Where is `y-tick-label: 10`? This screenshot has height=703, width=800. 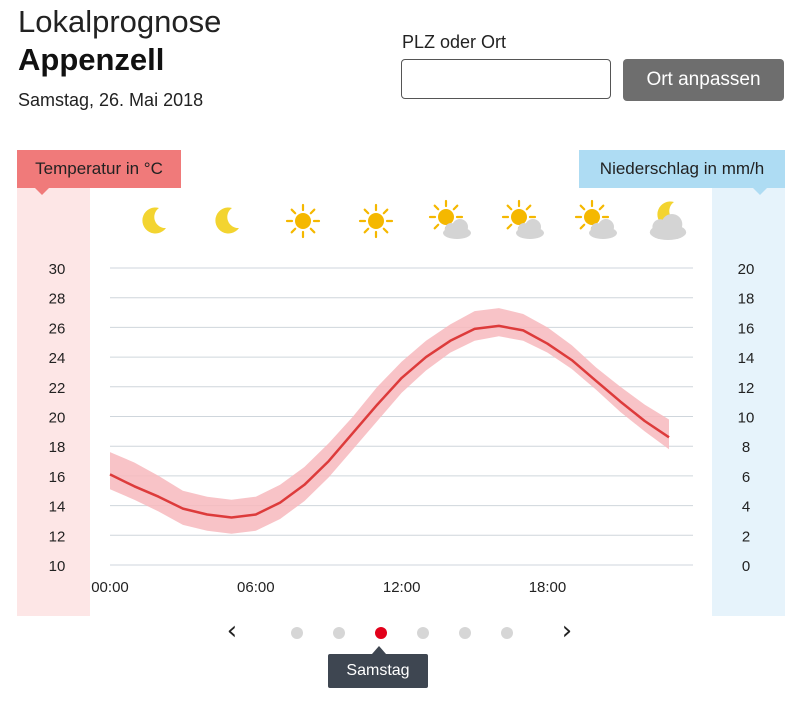 y-tick-label: 10 is located at coordinates (57, 566).